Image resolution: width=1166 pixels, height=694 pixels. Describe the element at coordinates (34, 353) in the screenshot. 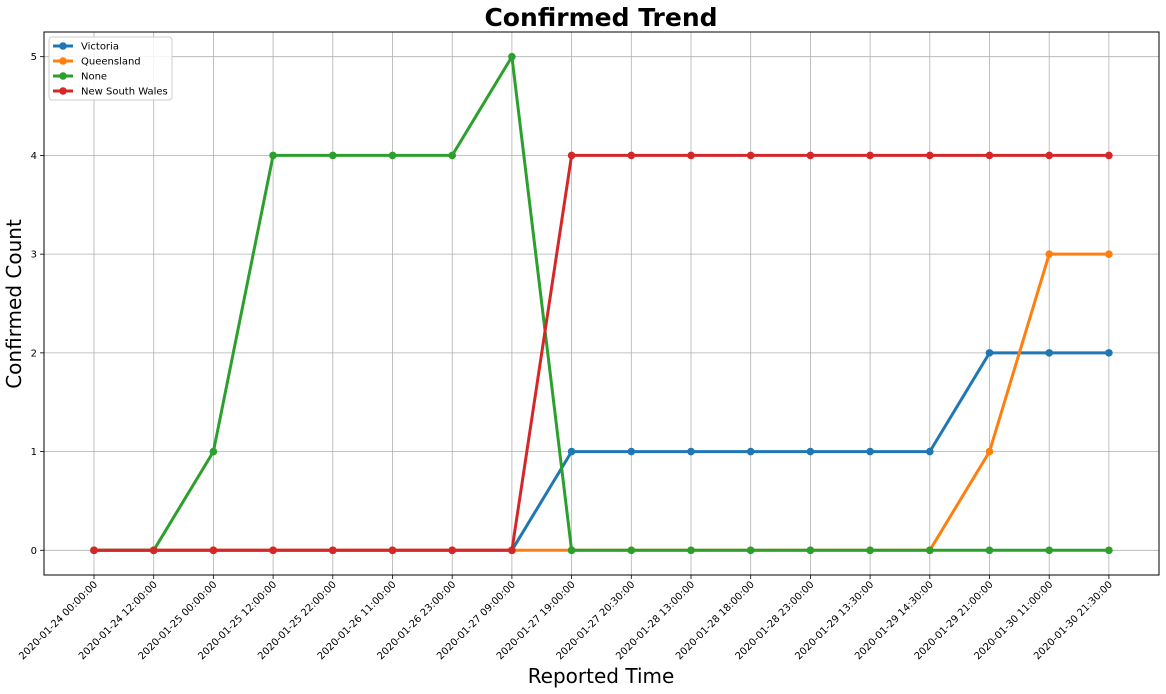

I see `y-tick-label: 2` at that location.